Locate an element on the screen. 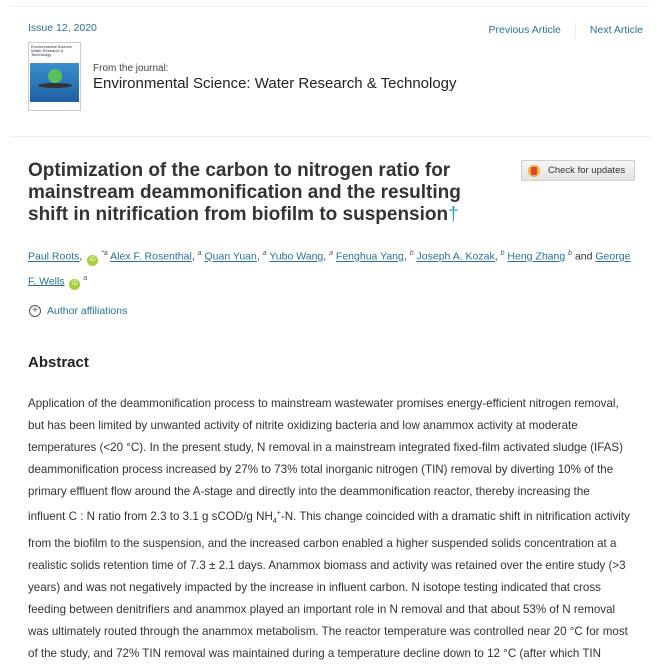  next-article-link: Next Article is located at coordinates (608, 30).